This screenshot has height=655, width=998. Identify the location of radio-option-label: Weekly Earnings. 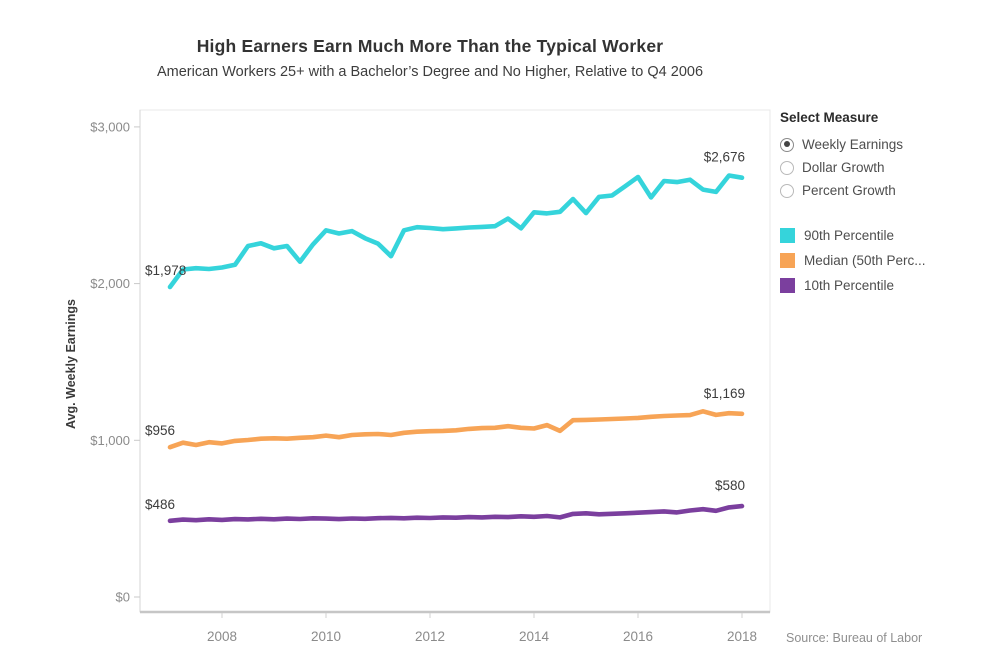
(853, 144).